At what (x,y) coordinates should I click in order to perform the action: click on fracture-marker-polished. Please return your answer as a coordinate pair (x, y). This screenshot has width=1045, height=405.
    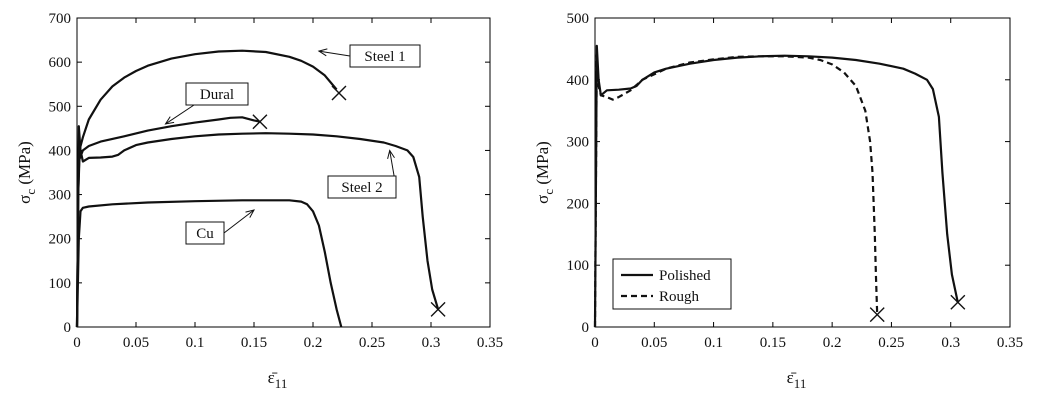
    Looking at the image, I should click on (958, 302).